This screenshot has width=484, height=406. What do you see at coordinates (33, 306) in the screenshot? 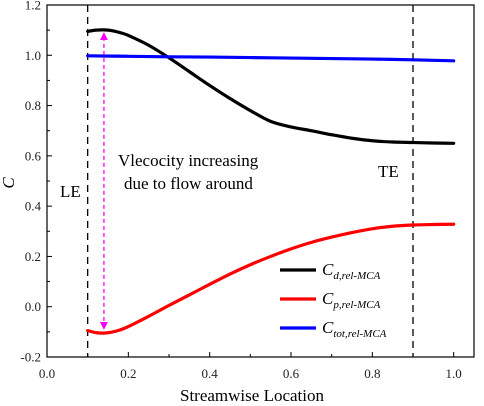
I see `y-tick-label: 0.0` at bounding box center [33, 306].